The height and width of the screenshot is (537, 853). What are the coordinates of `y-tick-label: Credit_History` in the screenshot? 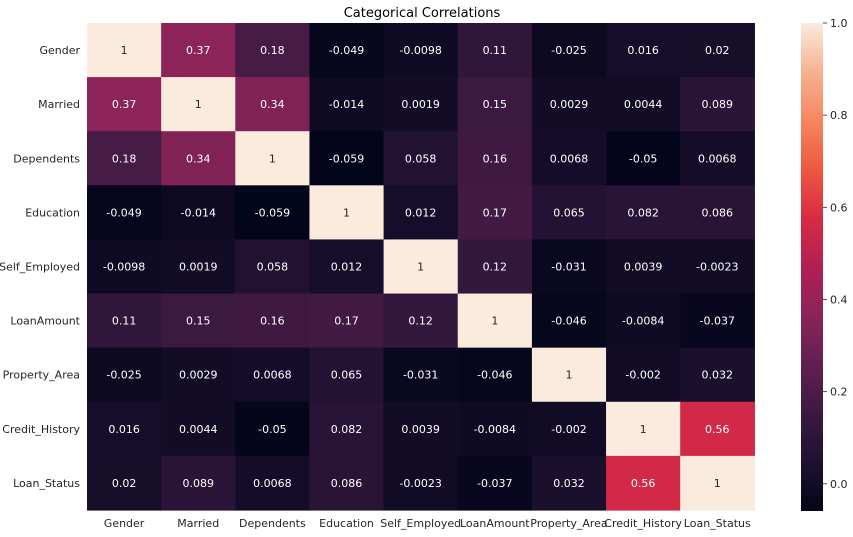 It's located at (41, 429).